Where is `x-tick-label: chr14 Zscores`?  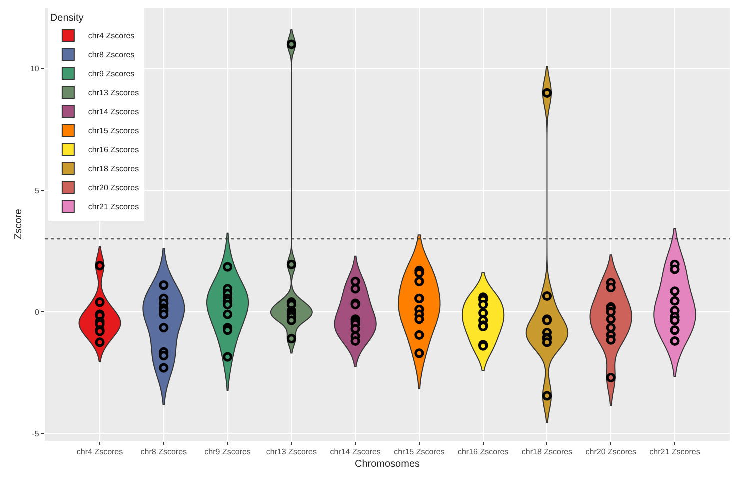
x-tick-label: chr14 Zscores is located at coordinates (355, 452).